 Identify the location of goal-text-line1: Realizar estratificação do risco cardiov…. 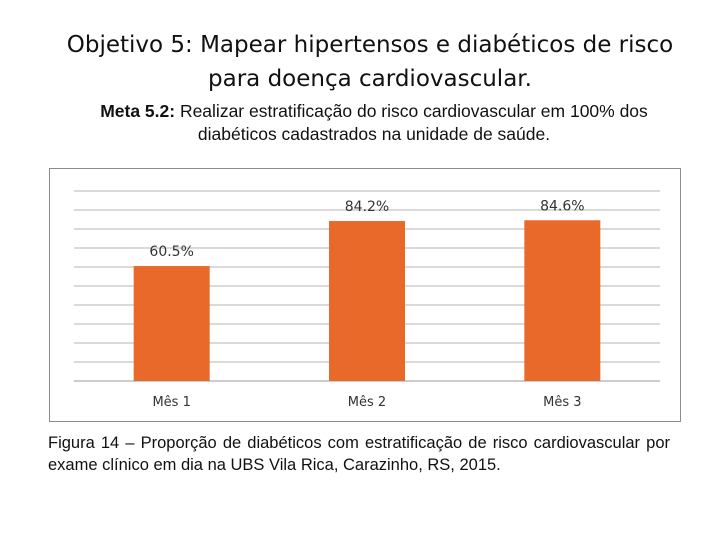
(411, 111).